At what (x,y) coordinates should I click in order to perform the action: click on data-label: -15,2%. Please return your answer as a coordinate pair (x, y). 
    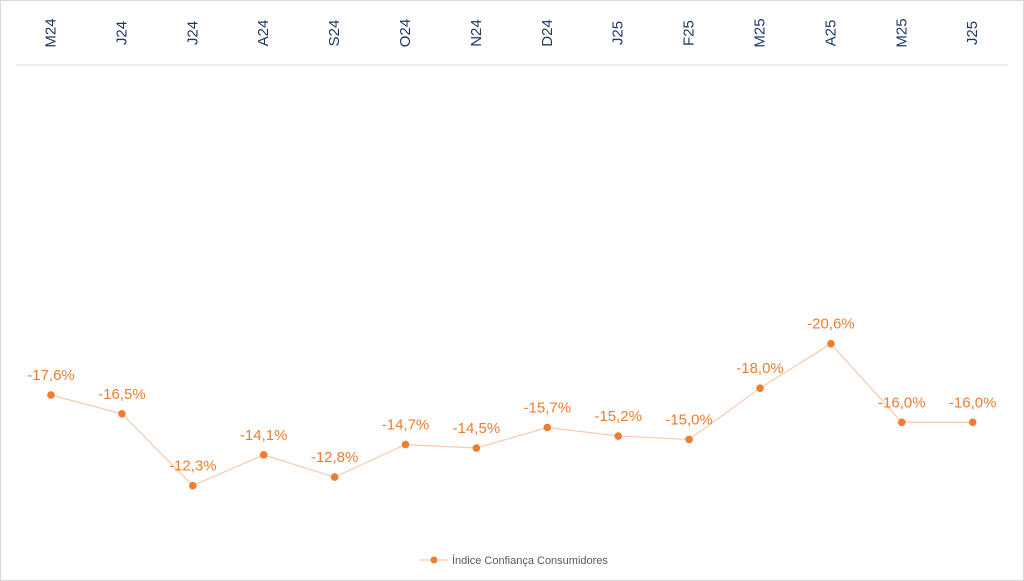
    Looking at the image, I should click on (618, 416).